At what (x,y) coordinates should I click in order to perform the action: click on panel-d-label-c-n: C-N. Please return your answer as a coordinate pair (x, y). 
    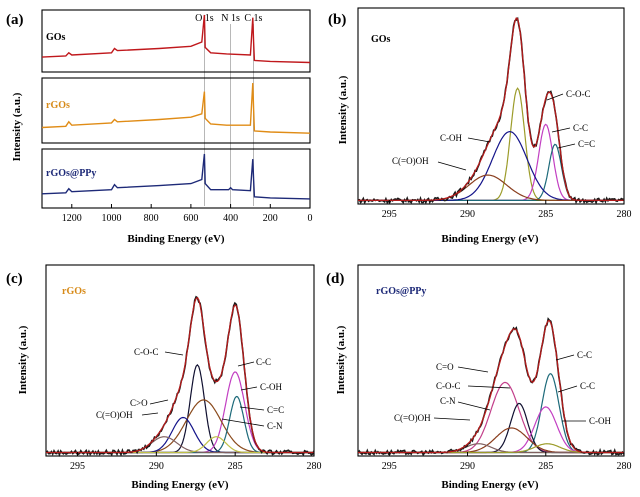
    Looking at the image, I should click on (448, 401).